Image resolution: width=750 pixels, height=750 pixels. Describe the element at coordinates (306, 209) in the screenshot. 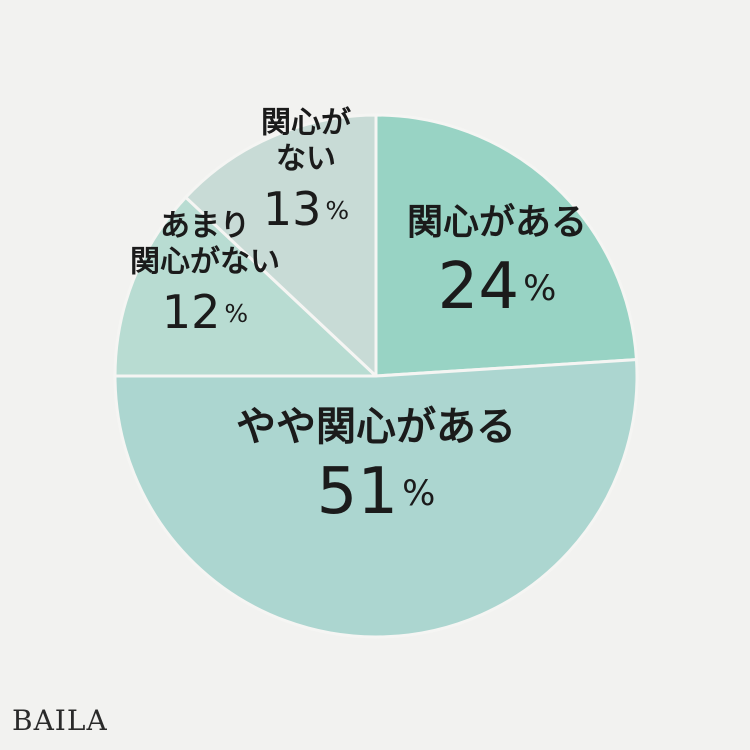

I see `slice-value-label: 13%` at that location.